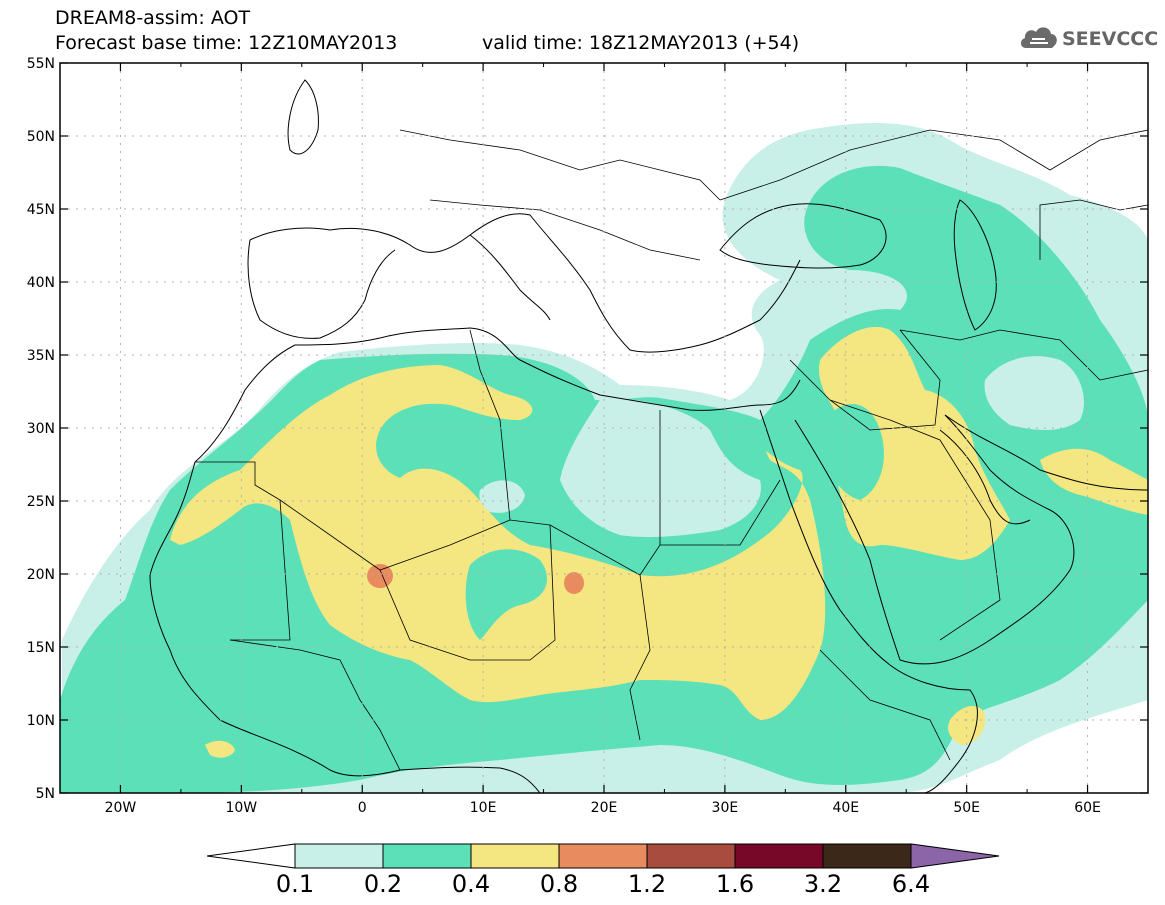 The height and width of the screenshot is (905, 1165). What do you see at coordinates (45, 794) in the screenshot?
I see `lat-tick-label: 5N` at bounding box center [45, 794].